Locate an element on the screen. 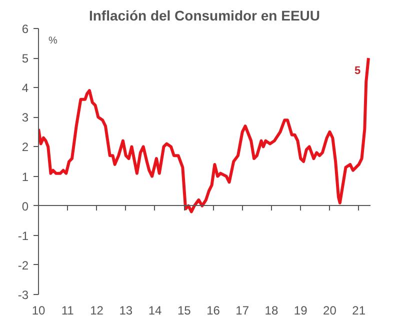 The width and height of the screenshot is (408, 322). x-tick-label: 20 is located at coordinates (330, 311).